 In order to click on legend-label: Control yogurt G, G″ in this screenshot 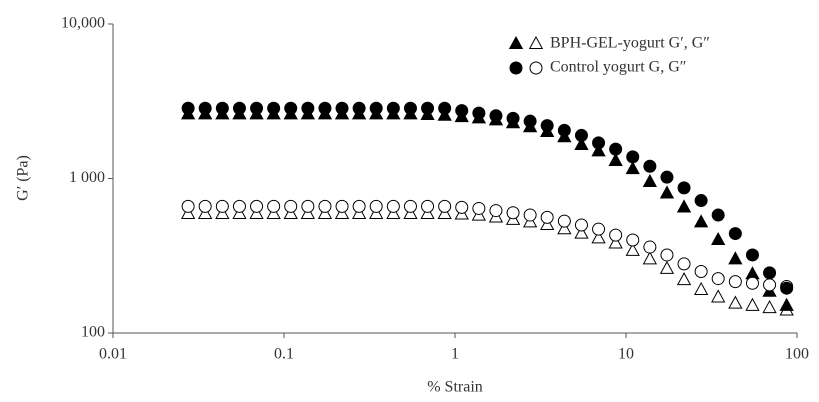, I will do `click(618, 67)`.